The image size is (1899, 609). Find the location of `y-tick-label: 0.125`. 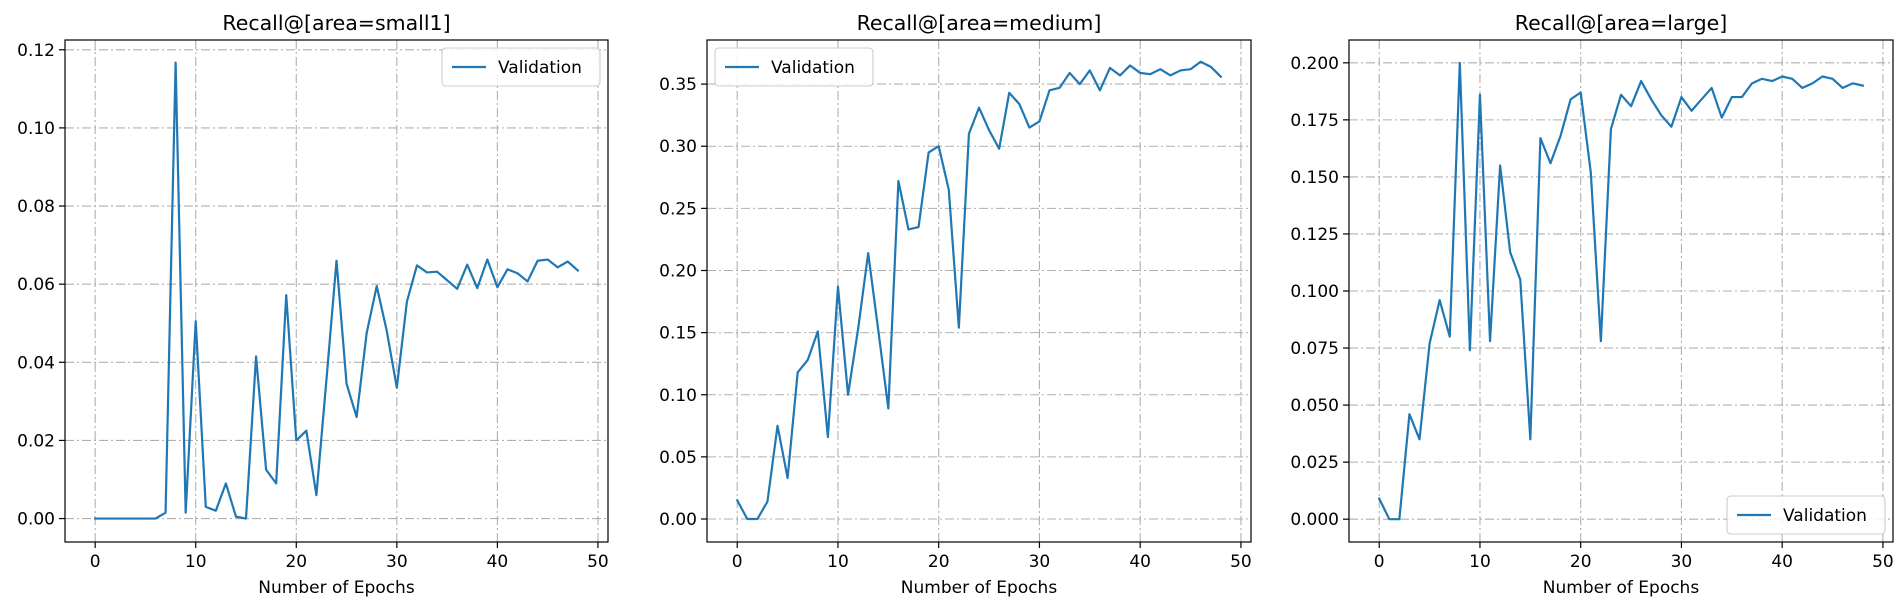

y-tick-label: 0.125 is located at coordinates (1314, 235).